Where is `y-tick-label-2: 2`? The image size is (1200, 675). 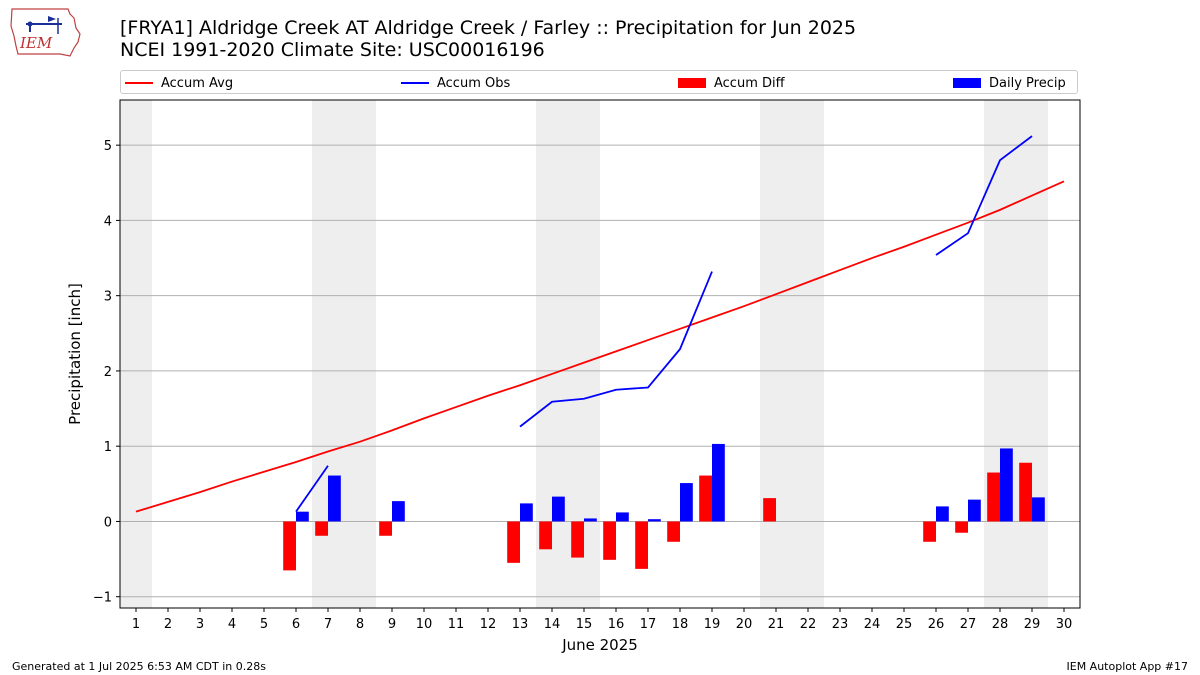
y-tick-label-2: 2 is located at coordinates (108, 372).